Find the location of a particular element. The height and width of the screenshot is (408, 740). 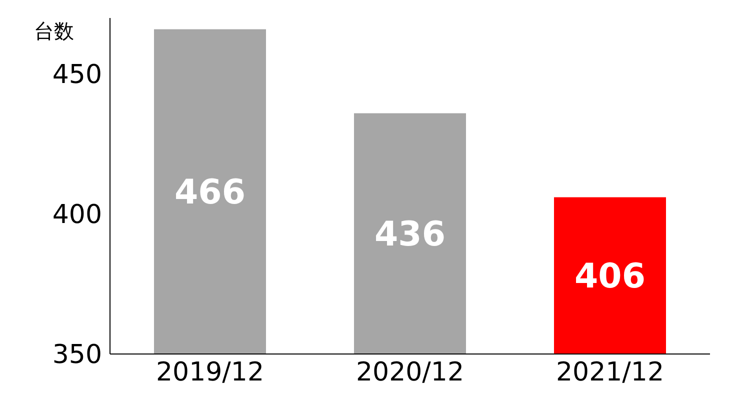

y-tick-label: 350 is located at coordinates (77, 355).